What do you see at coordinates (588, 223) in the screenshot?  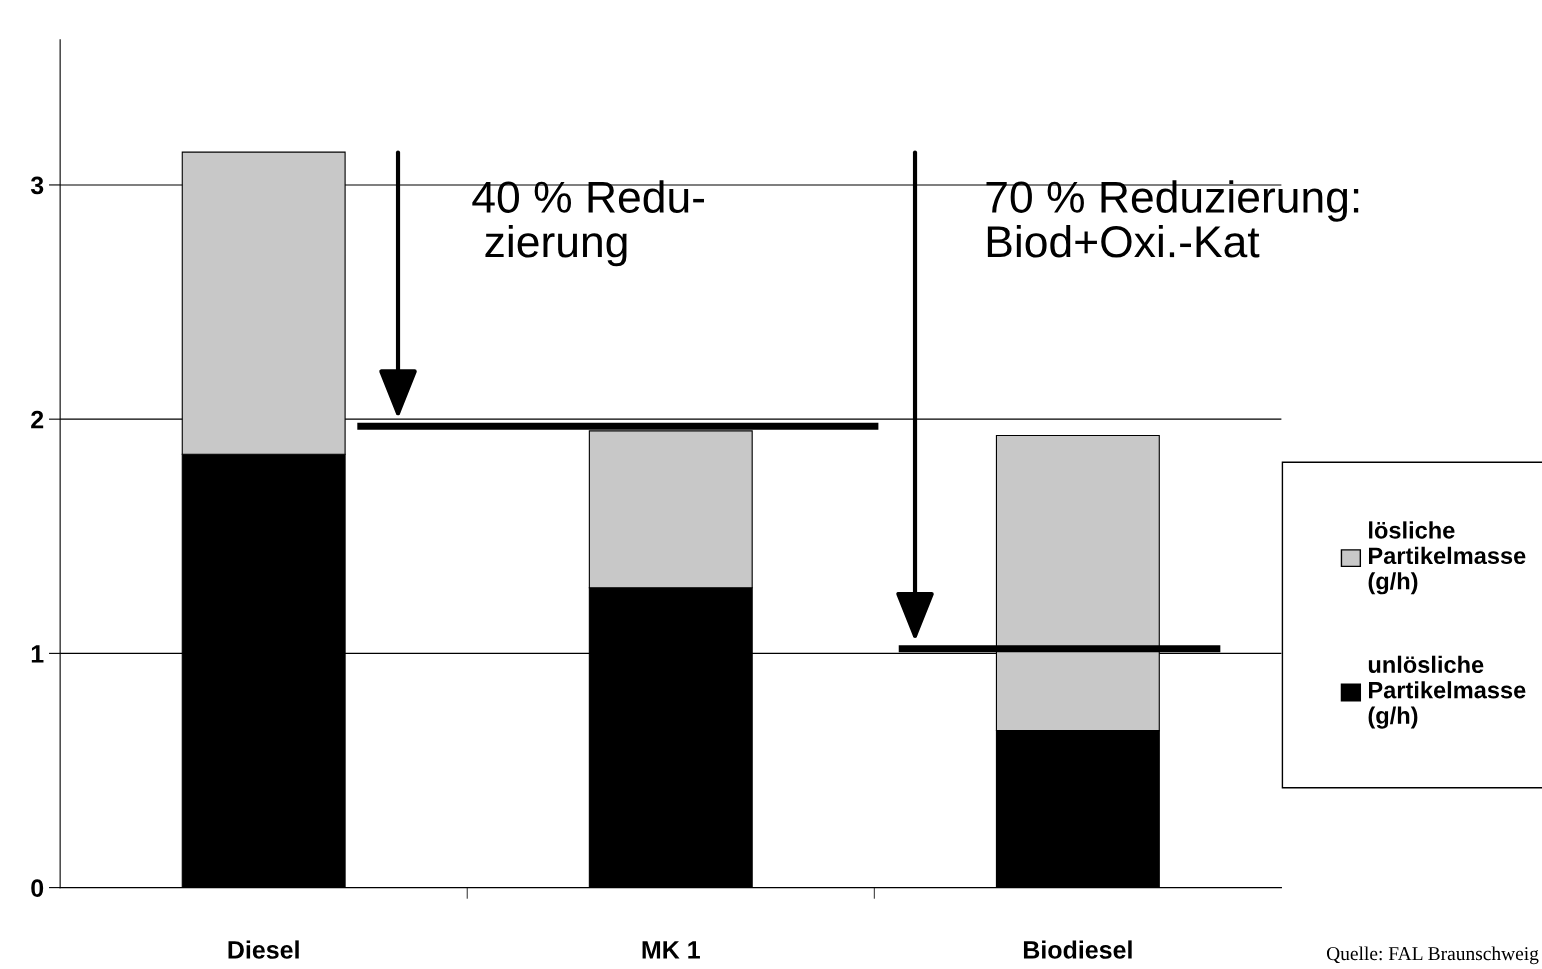 I see `annotation: 40 % Redu- zierung` at bounding box center [588, 223].